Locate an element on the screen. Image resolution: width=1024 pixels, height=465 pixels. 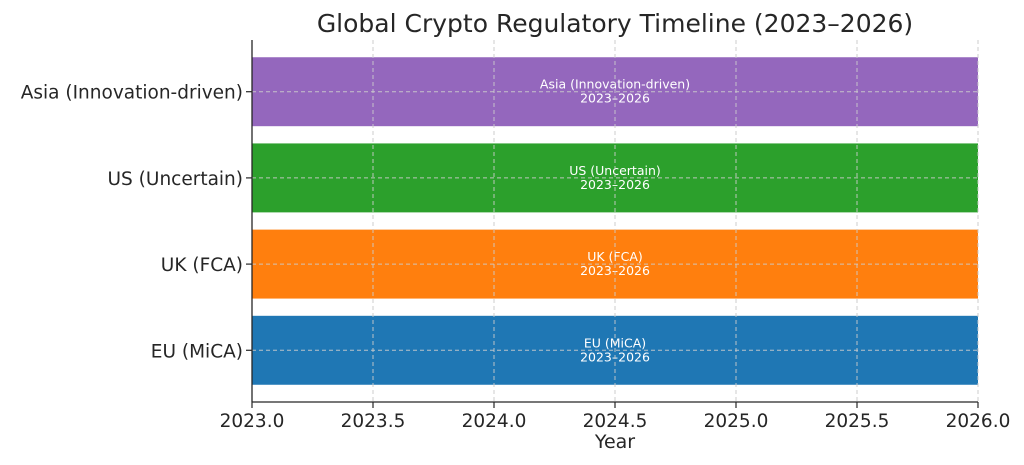
y-tick-label-1: UK (FCA) is located at coordinates (202, 265).